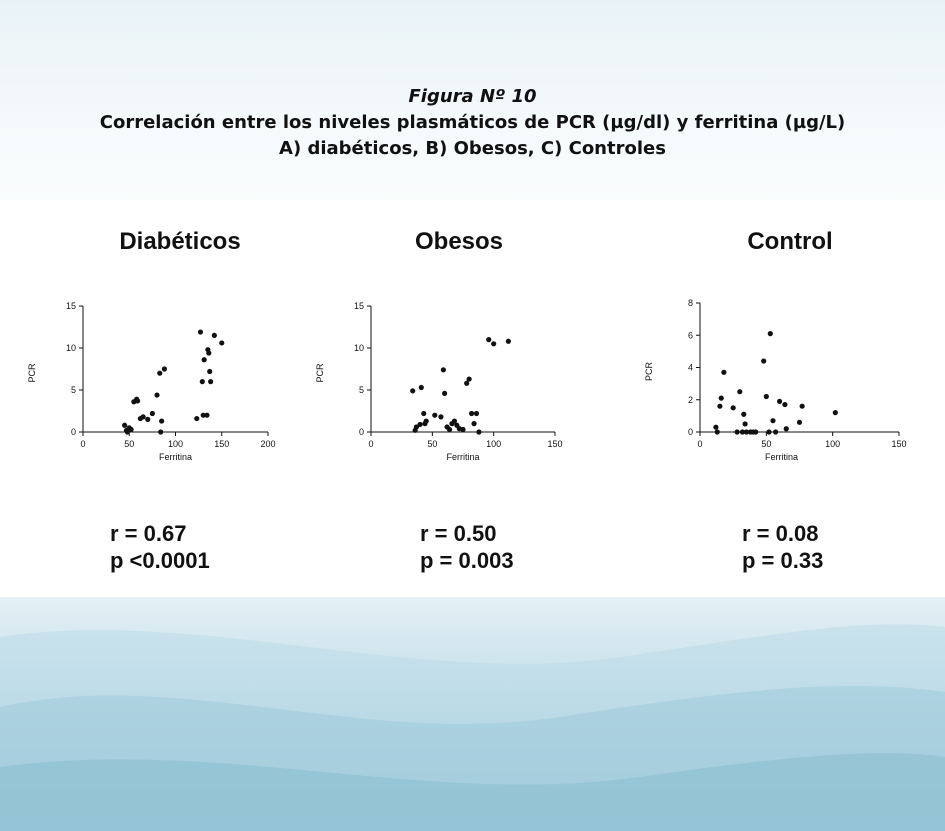 This screenshot has width=945, height=831. What do you see at coordinates (766, 444) in the screenshot?
I see `x-tick-label: 50` at bounding box center [766, 444].